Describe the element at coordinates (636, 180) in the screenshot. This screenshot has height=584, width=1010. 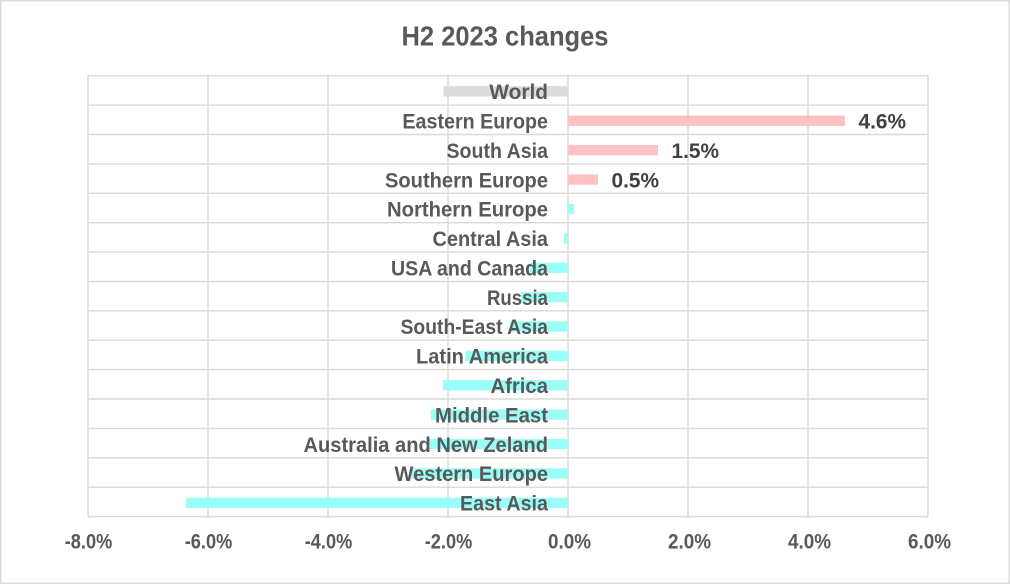
I see `svg-text: 0.5%` at that location.